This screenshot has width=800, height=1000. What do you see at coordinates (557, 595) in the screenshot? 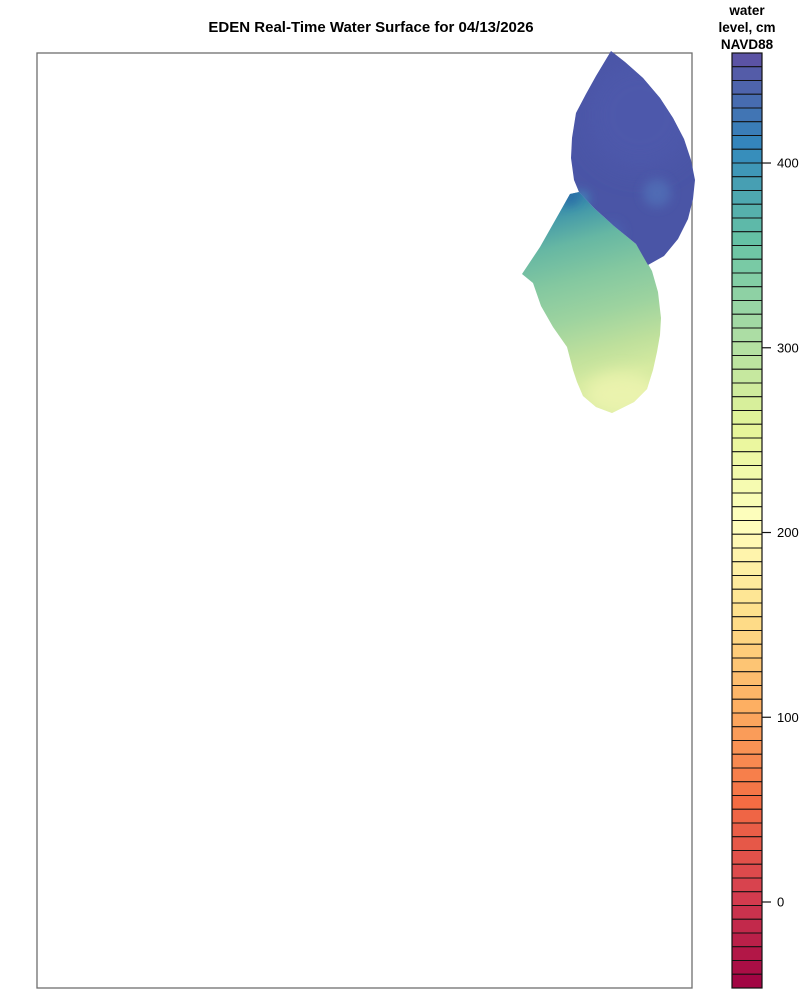
I see `orange-east-low` at bounding box center [557, 595].